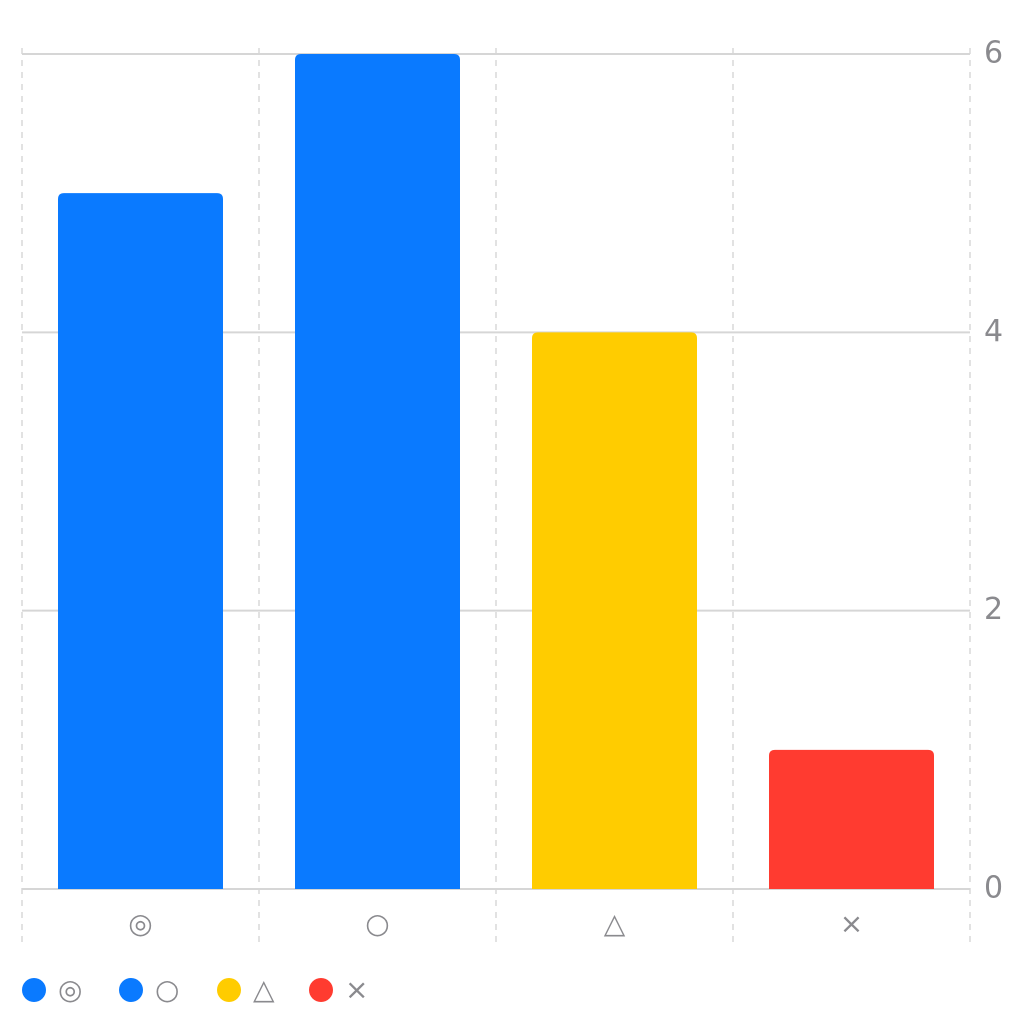  I want to click on x-tick-label: ○, so click(377, 923).